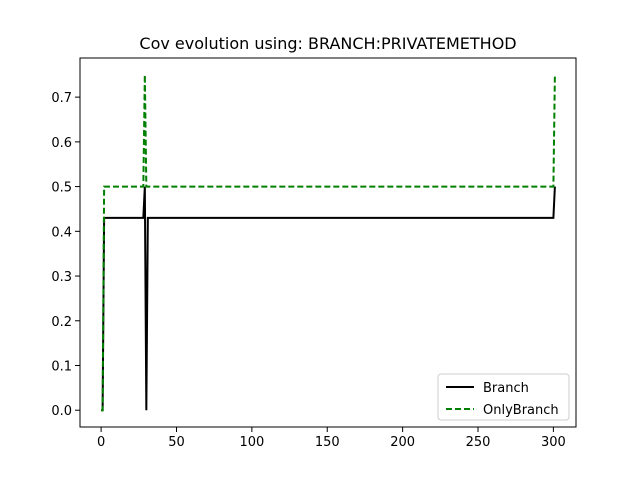 The image size is (640, 480). Describe the element at coordinates (61, 143) in the screenshot. I see `y-tick-label: 0.6` at that location.